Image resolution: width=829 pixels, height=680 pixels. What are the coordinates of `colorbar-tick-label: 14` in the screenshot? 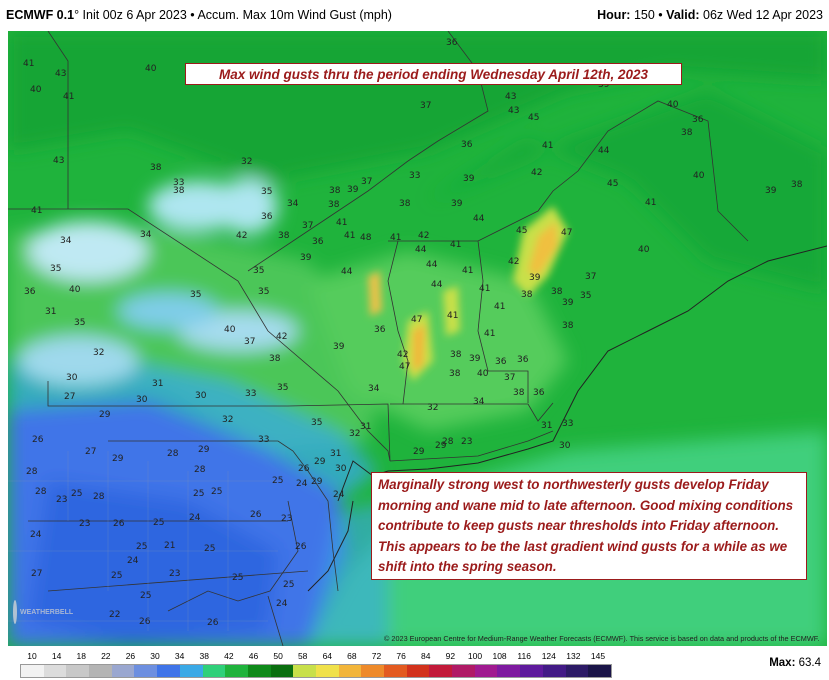 It's located at (56, 656).